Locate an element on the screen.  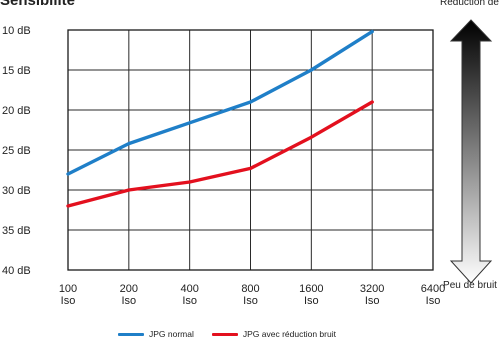
legend-swatch-jpg-noise-reduction is located at coordinates (224, 334).